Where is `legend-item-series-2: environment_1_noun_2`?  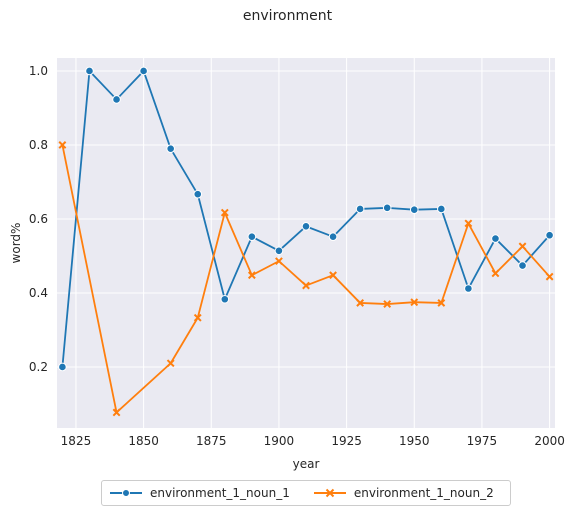
legend-item-series-2: environment_1_noun_2 is located at coordinates (403, 493).